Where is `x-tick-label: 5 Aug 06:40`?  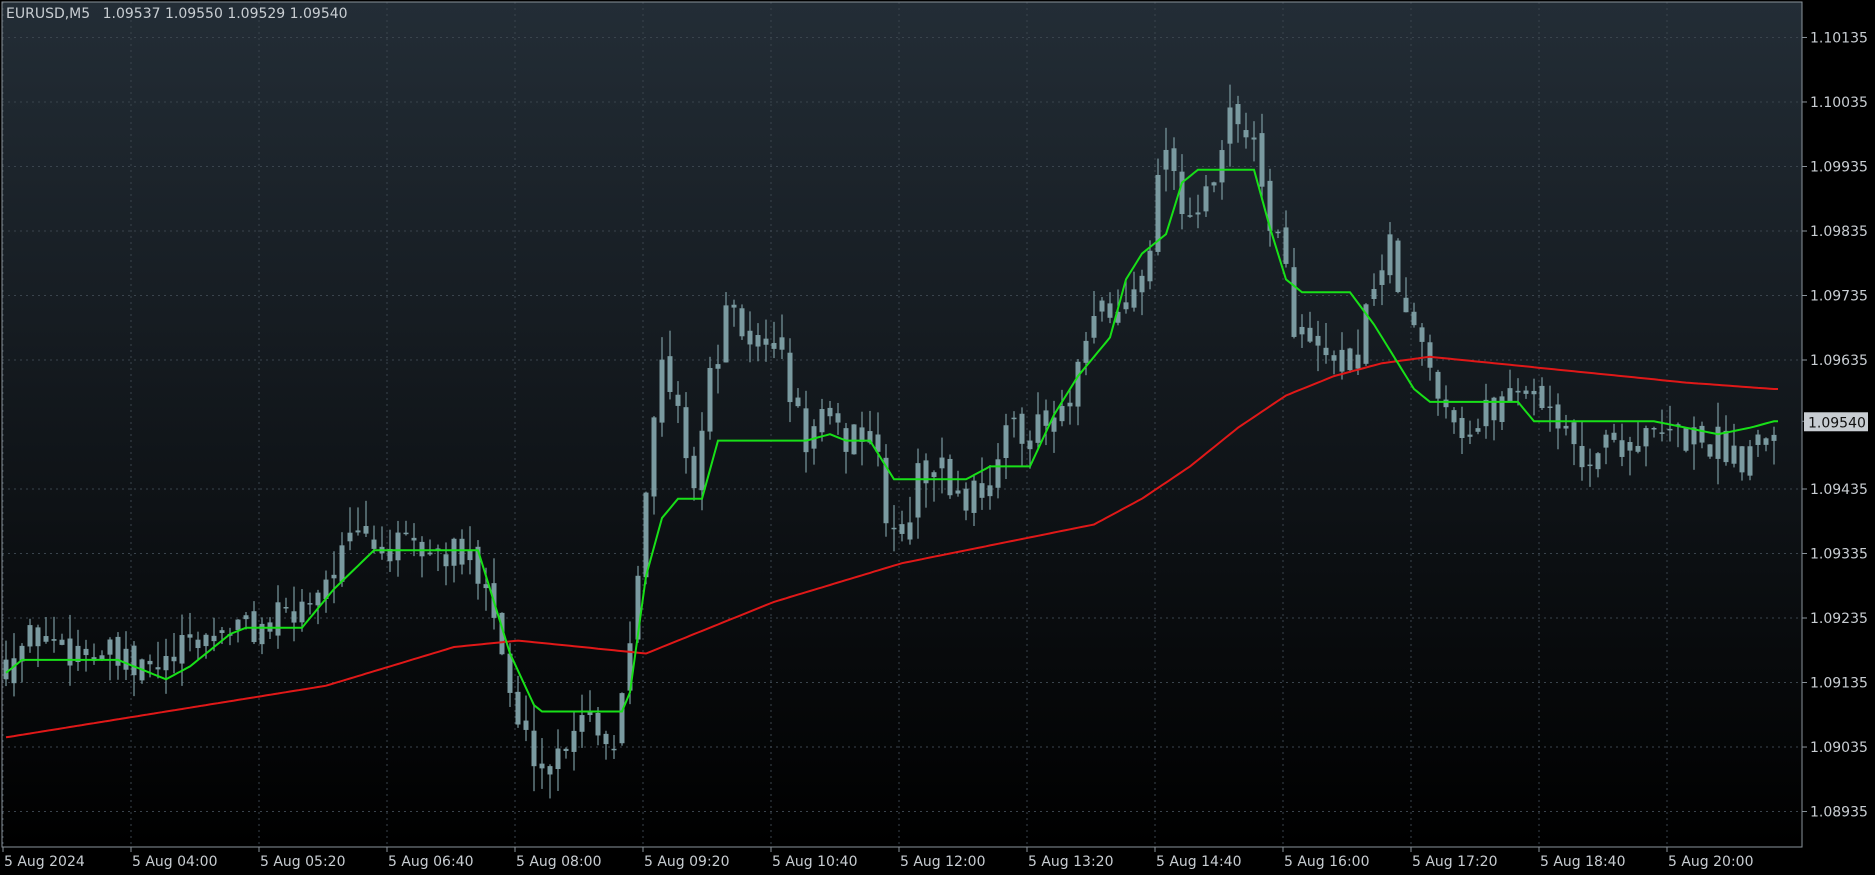 x-tick-label: 5 Aug 06:40 is located at coordinates (431, 862).